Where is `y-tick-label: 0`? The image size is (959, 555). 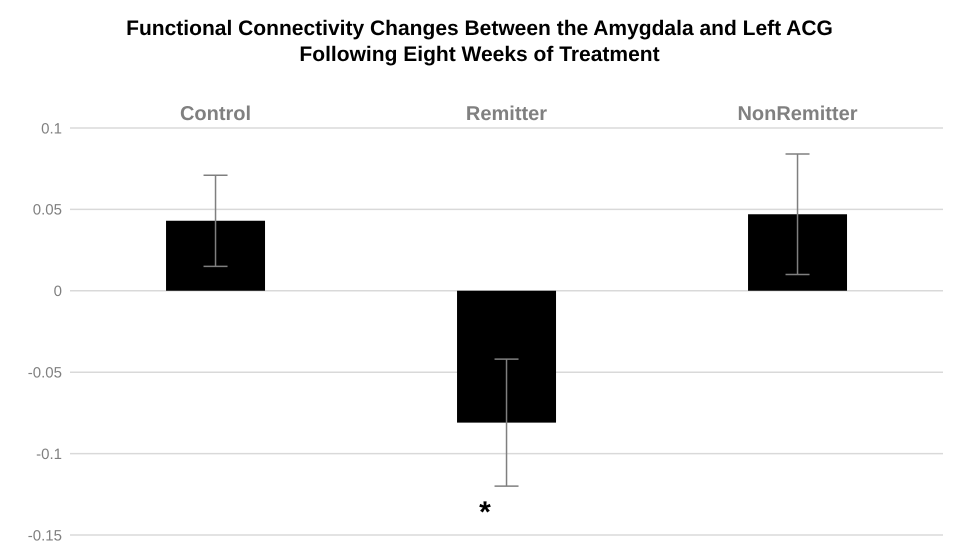
y-tick-label: 0 is located at coordinates (58, 291).